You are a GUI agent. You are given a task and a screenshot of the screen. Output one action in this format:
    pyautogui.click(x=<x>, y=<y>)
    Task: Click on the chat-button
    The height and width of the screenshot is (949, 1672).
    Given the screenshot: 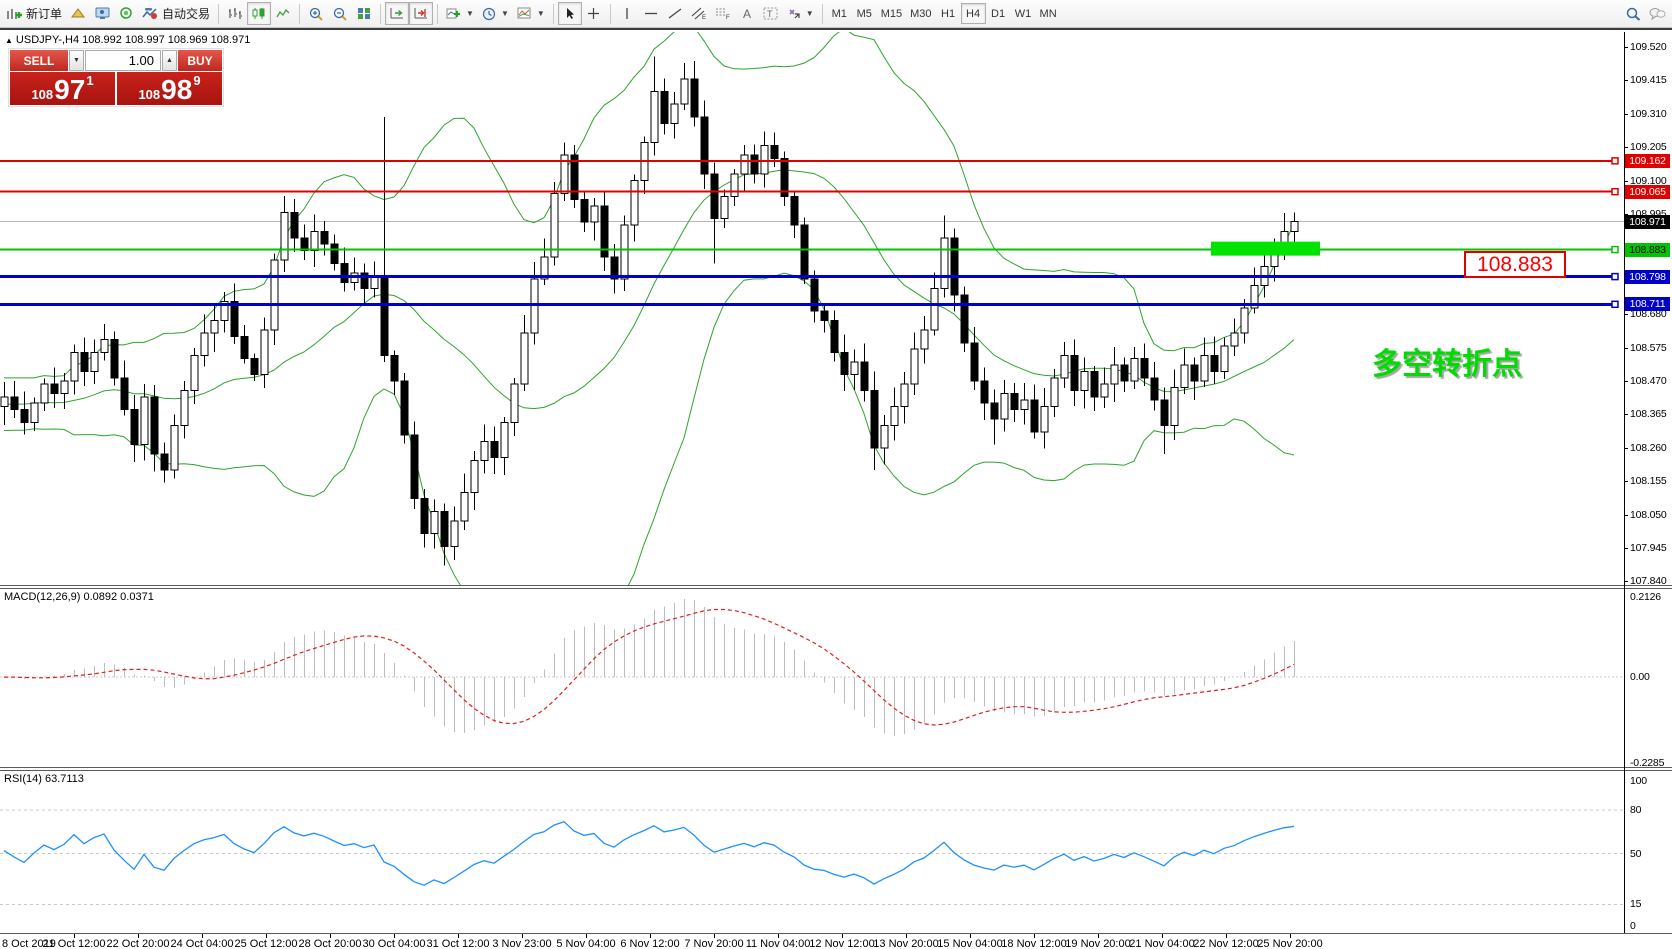 What is the action you would take?
    pyautogui.click(x=1657, y=13)
    